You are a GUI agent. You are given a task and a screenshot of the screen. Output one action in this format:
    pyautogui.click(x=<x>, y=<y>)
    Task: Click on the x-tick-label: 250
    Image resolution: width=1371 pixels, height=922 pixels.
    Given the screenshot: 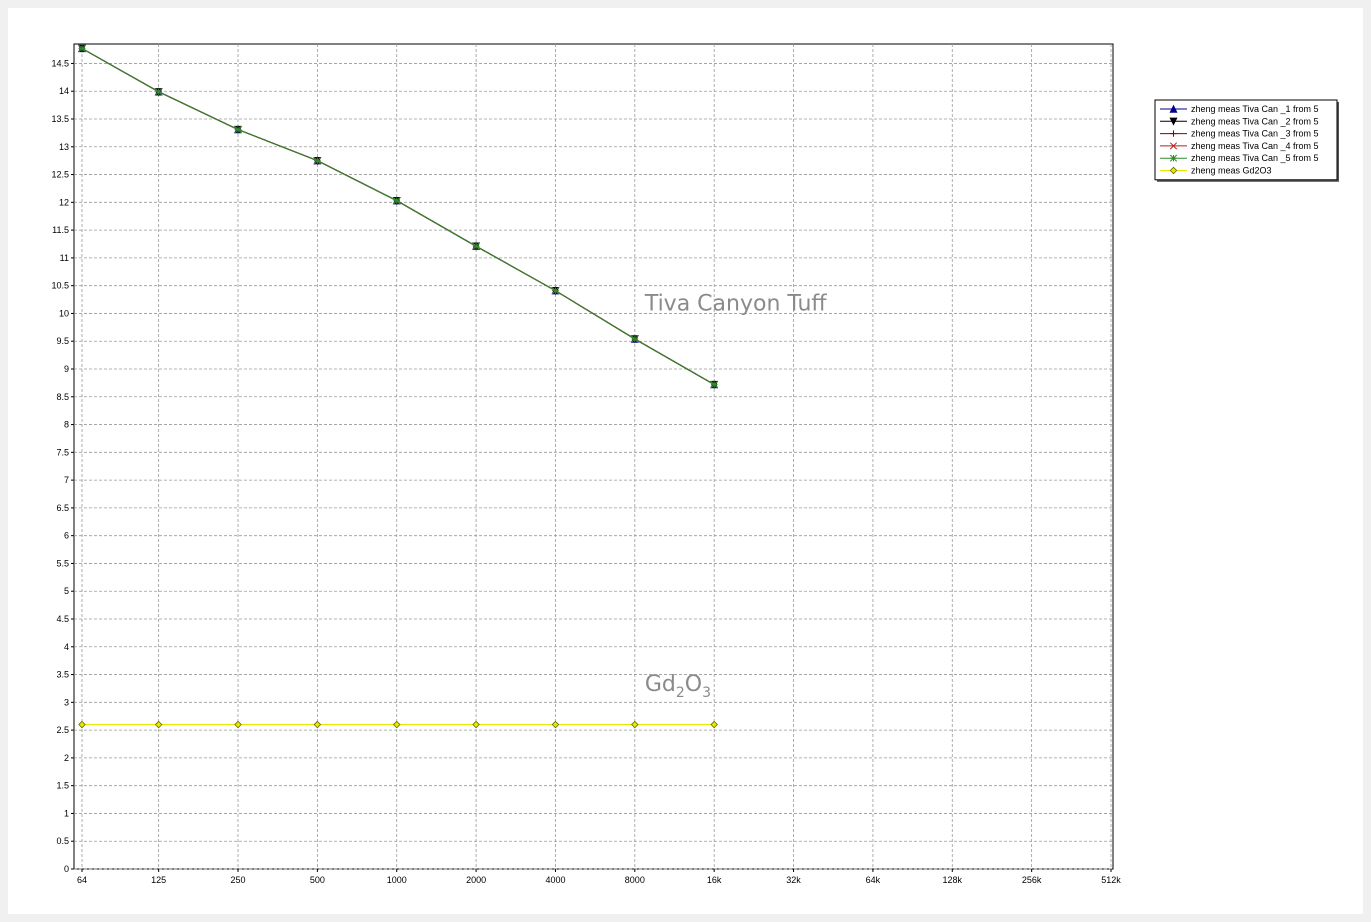 What is the action you would take?
    pyautogui.click(x=237, y=880)
    